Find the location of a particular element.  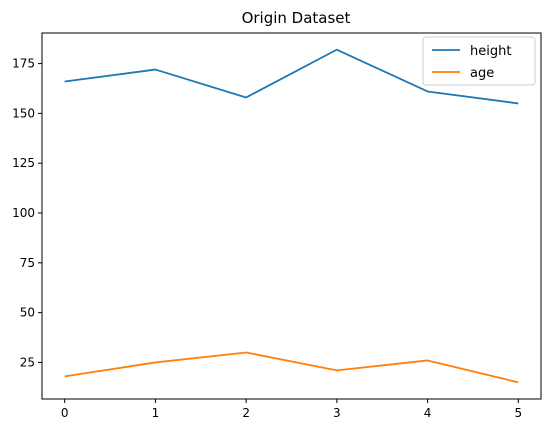

y-tick-label: 175 is located at coordinates (23, 64).